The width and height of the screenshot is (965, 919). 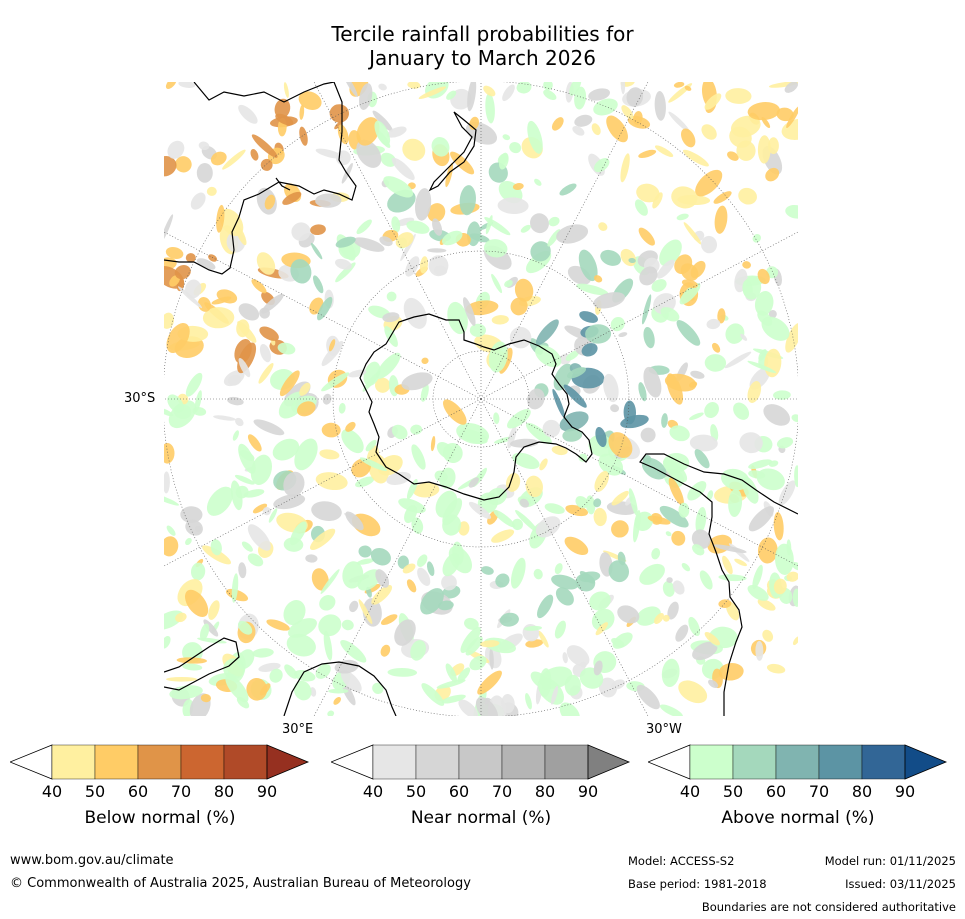 What do you see at coordinates (92, 860) in the screenshot?
I see `footer-url: www.bom.gov.au/climate` at bounding box center [92, 860].